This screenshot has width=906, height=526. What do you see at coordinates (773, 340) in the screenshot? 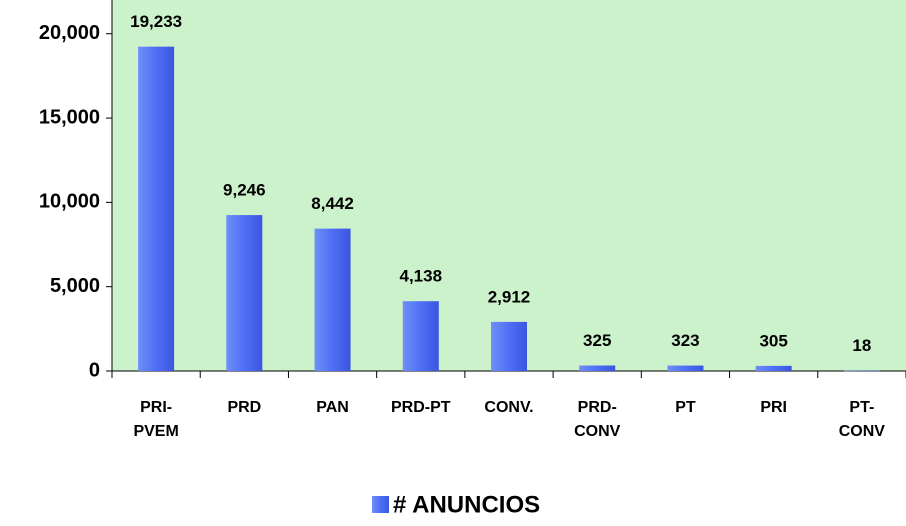
I see `data-label: 305` at bounding box center [773, 340].